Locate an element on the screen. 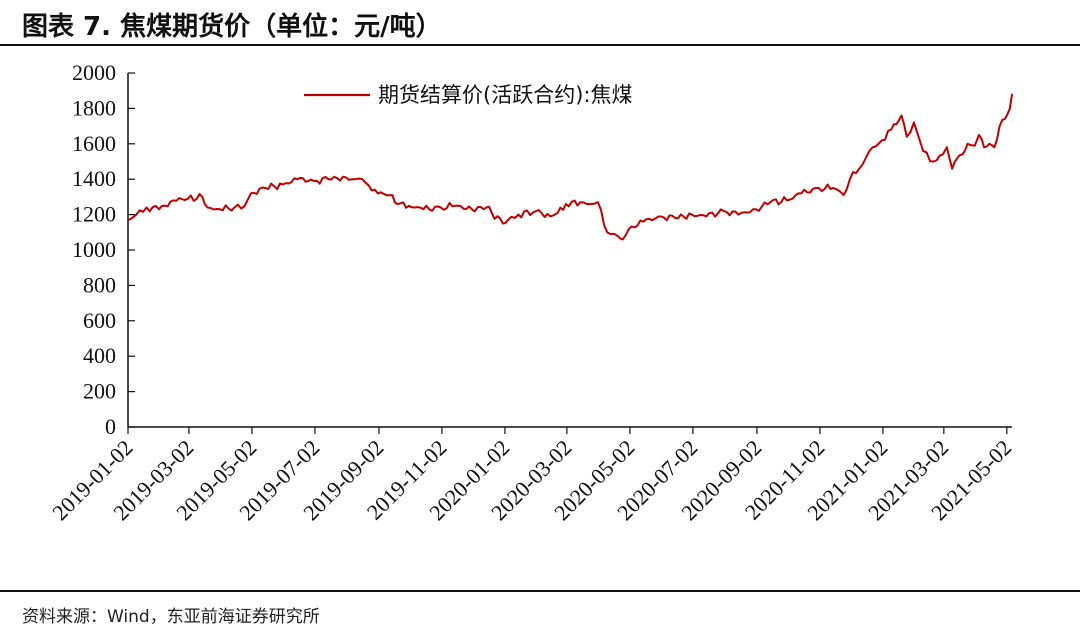 This screenshot has width=1080, height=630. y-tick-label: 200 is located at coordinates (99, 391).